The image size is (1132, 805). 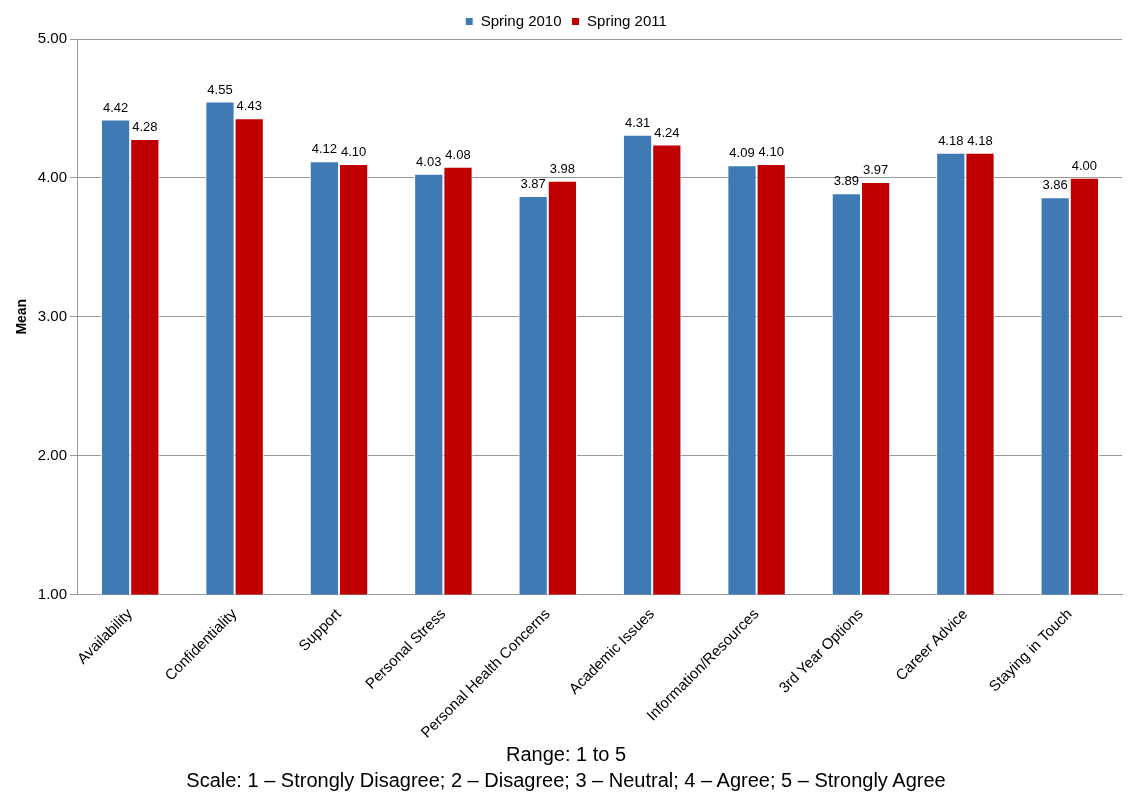 What do you see at coordinates (521, 20) in the screenshot?
I see `legend-label: Spring 2010` at bounding box center [521, 20].